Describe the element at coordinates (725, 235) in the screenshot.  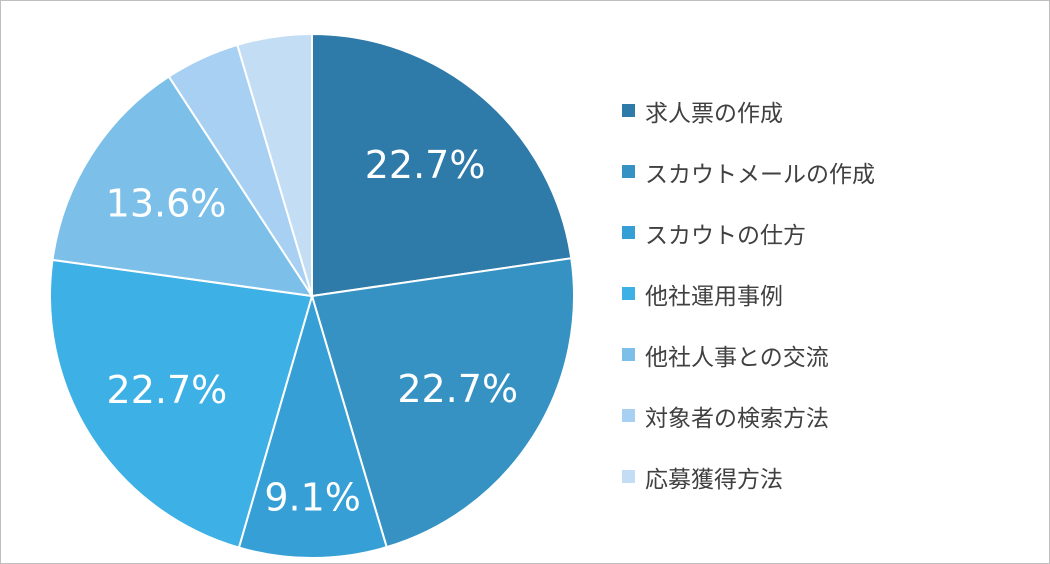
I see `legend-label: スカウトの仕方` at that location.